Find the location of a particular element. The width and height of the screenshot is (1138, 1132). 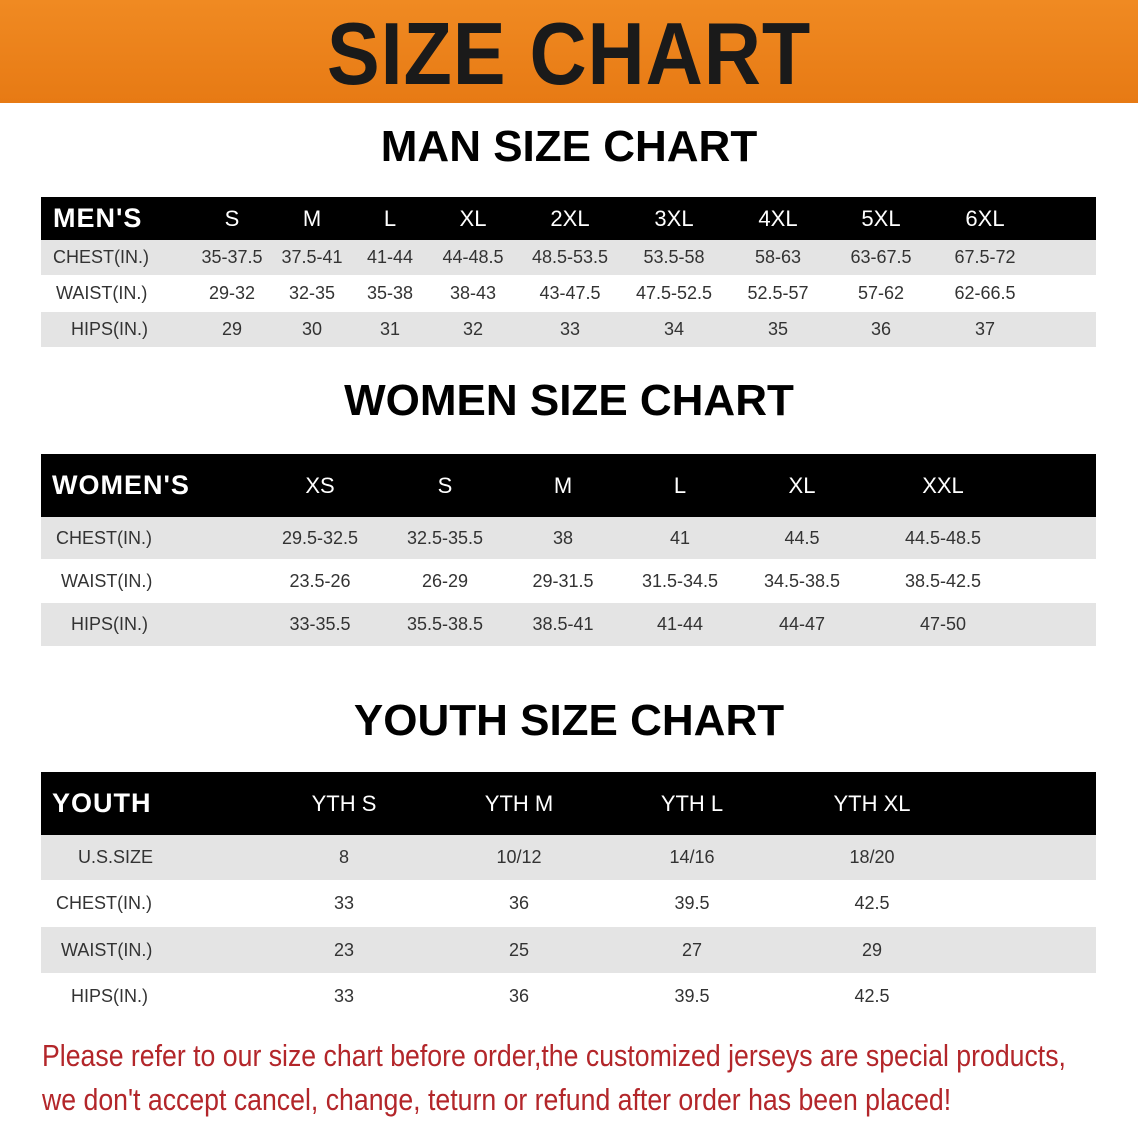

men-section-title: MAN SIZE CHART is located at coordinates (569, 146).